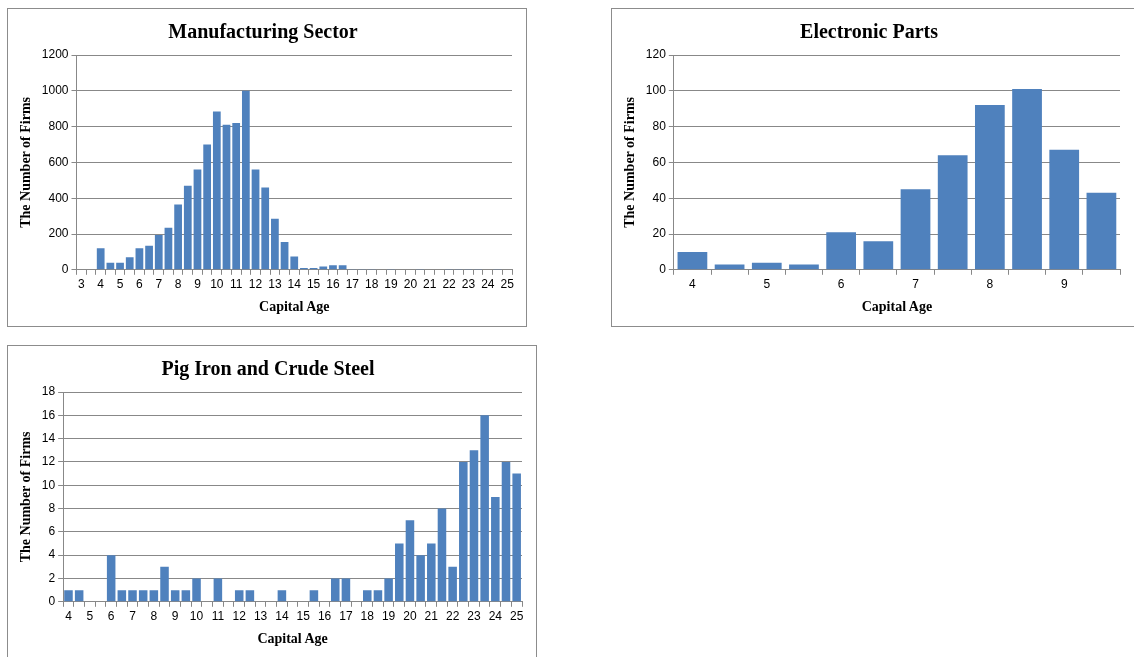 The image size is (1134, 657). I want to click on x-tick-label: 13, so click(260, 616).